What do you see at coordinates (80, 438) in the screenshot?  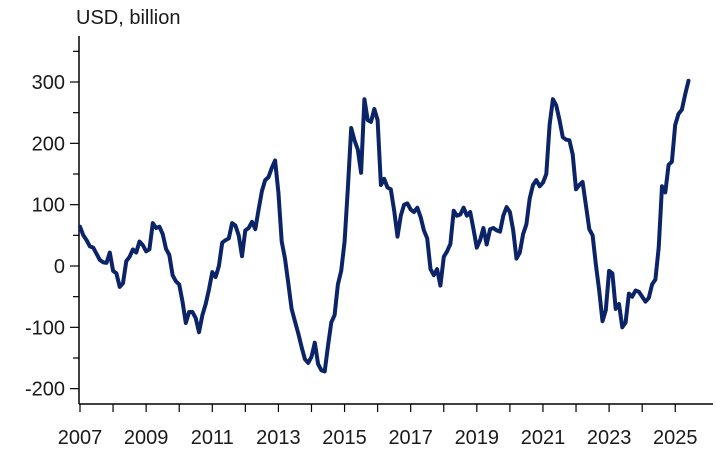 I see `x-tick-label: 2007` at bounding box center [80, 438].